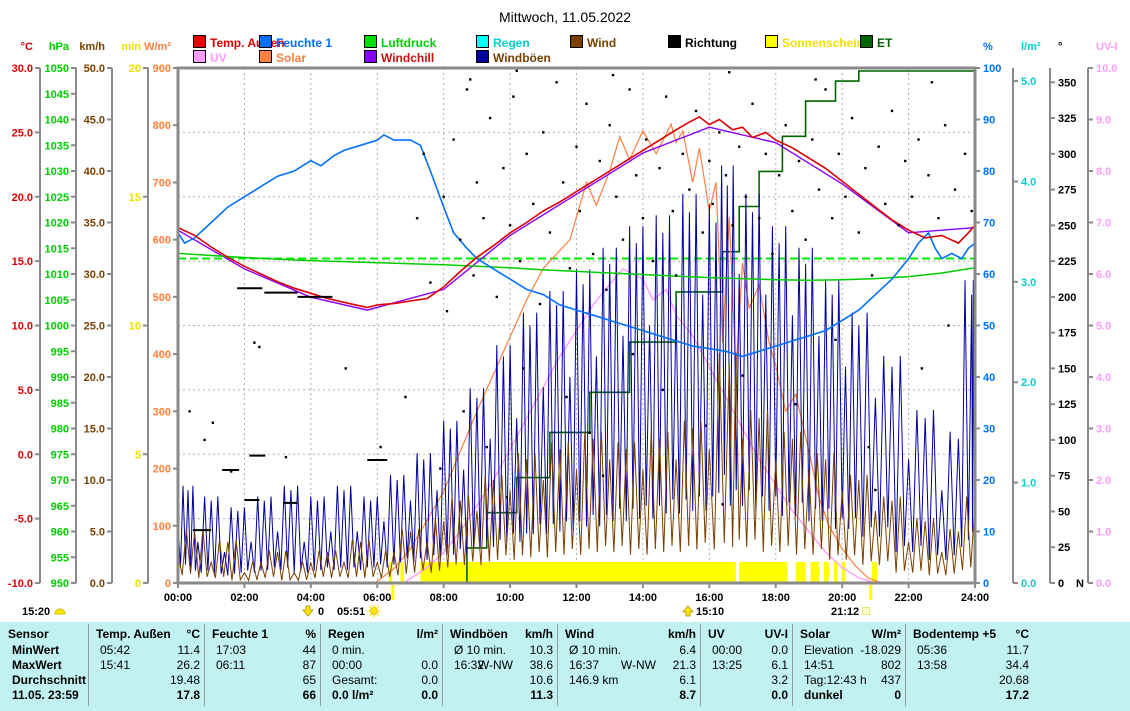  Describe the element at coordinates (541, 680) in the screenshot. I see `table-cell-value: 10.6` at that location.